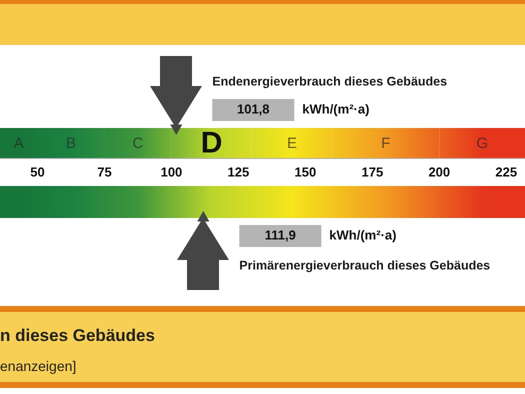 This screenshot has width=525, height=394. I want to click on band-label: E, so click(291, 143).